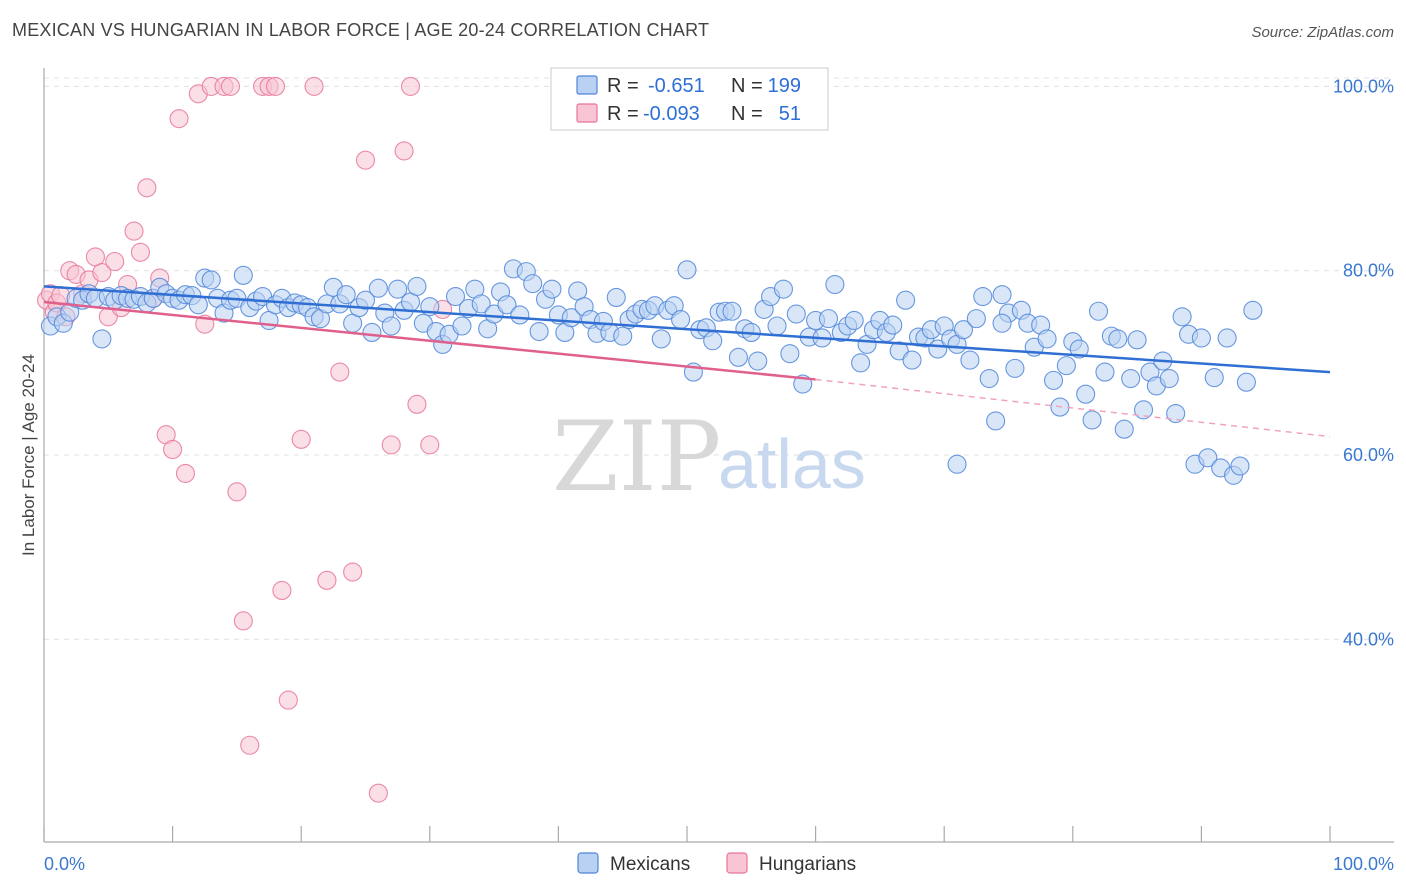  Describe the element at coordinates (28, 455) in the screenshot. I see `y-axis-label: In Labor Force | Age 20-24` at that location.